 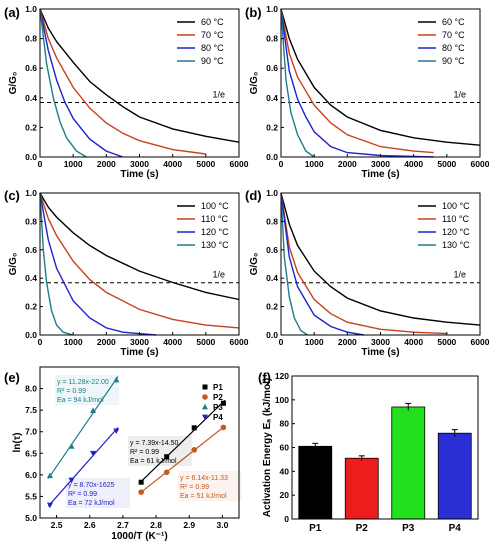 I want to click on x-tick-label: P1, so click(x=315, y=528).